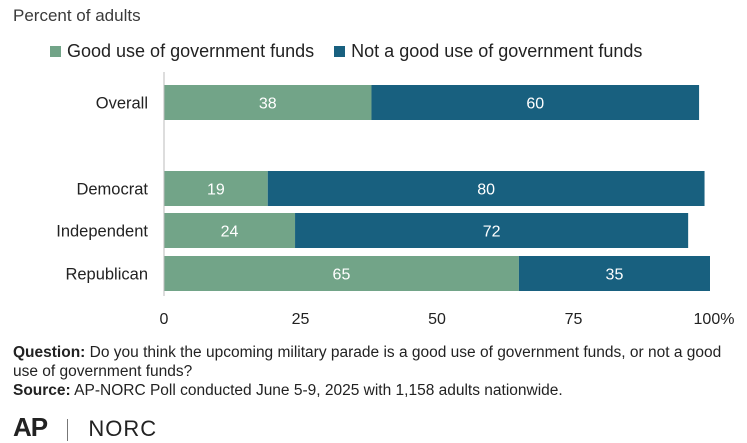 The image size is (747, 443). What do you see at coordinates (85, 427) in the screenshot?
I see `logos: AP NORC` at bounding box center [85, 427].